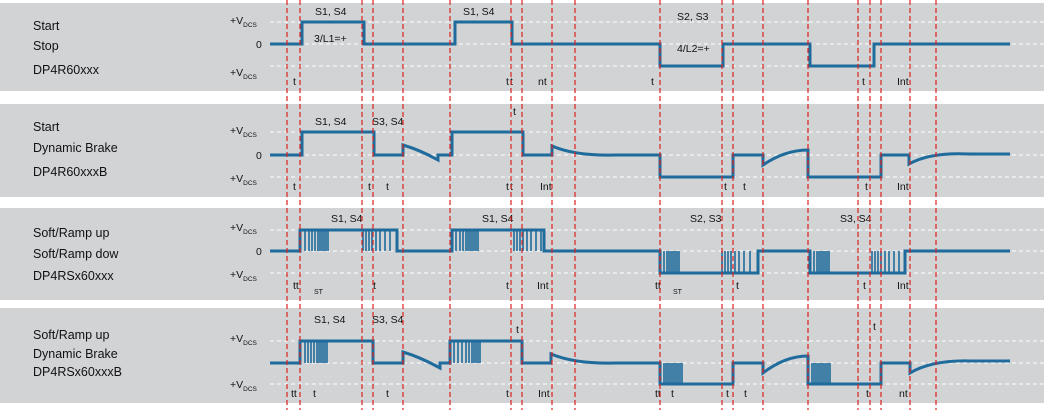  Describe the element at coordinates (330, 39) in the screenshot. I see `annotation-polarity: 3/L1=+` at that location.